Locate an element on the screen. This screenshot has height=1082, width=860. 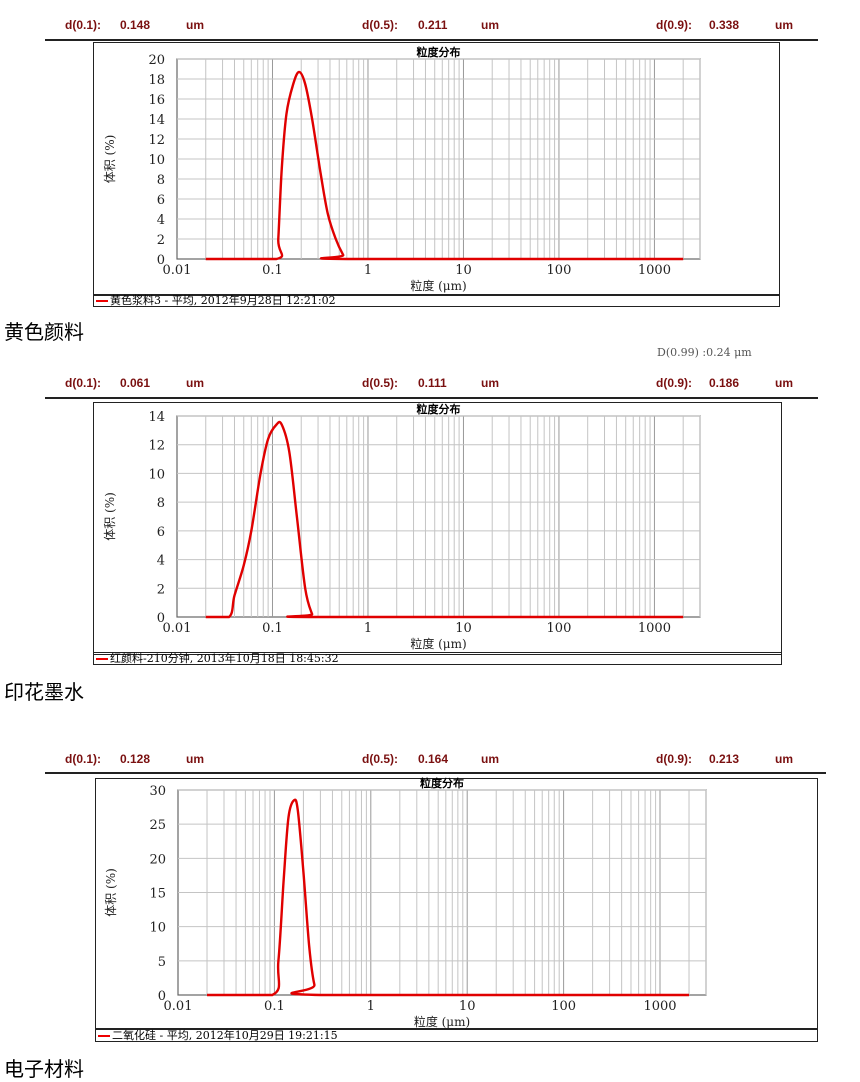
legend-swatch is located at coordinates (102, 659).